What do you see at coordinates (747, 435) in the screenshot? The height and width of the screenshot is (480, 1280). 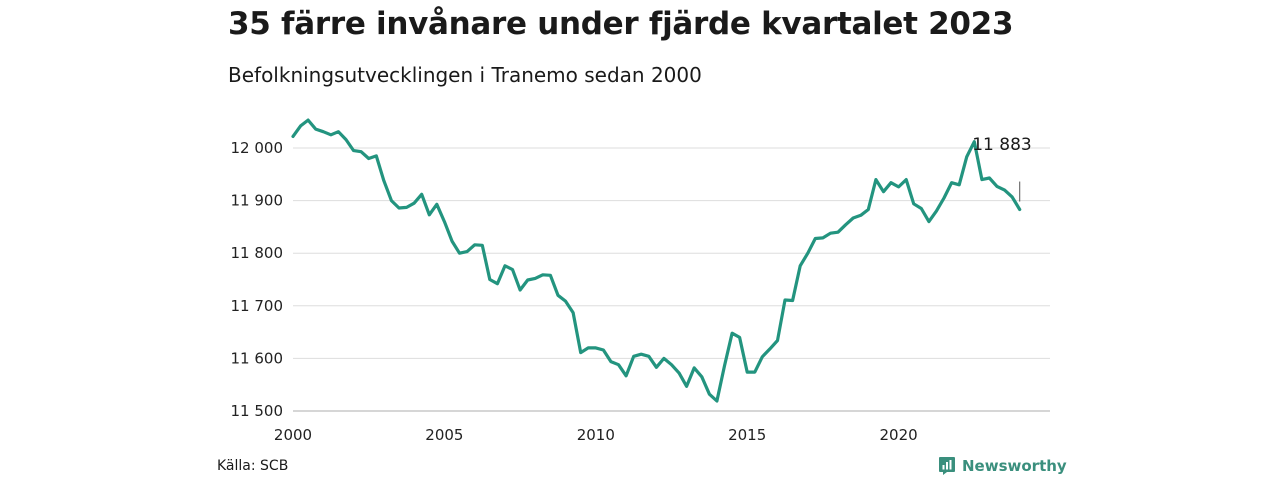 I see `x-tick-label: 2015` at bounding box center [747, 435].